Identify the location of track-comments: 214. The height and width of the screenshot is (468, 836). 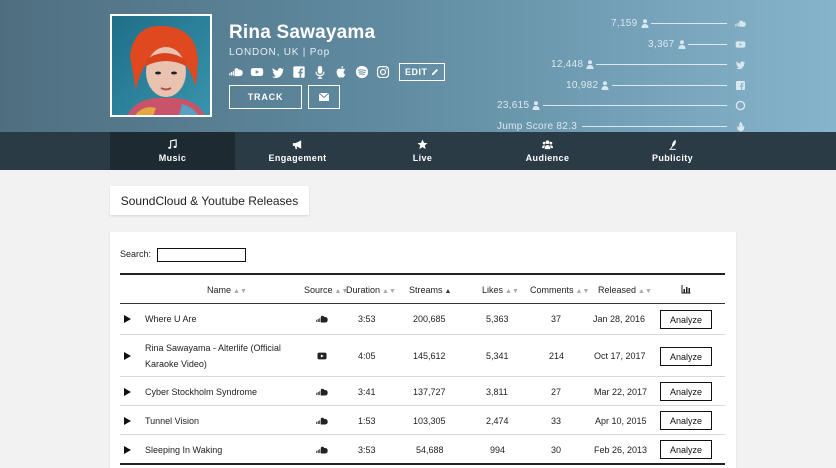
(557, 356).